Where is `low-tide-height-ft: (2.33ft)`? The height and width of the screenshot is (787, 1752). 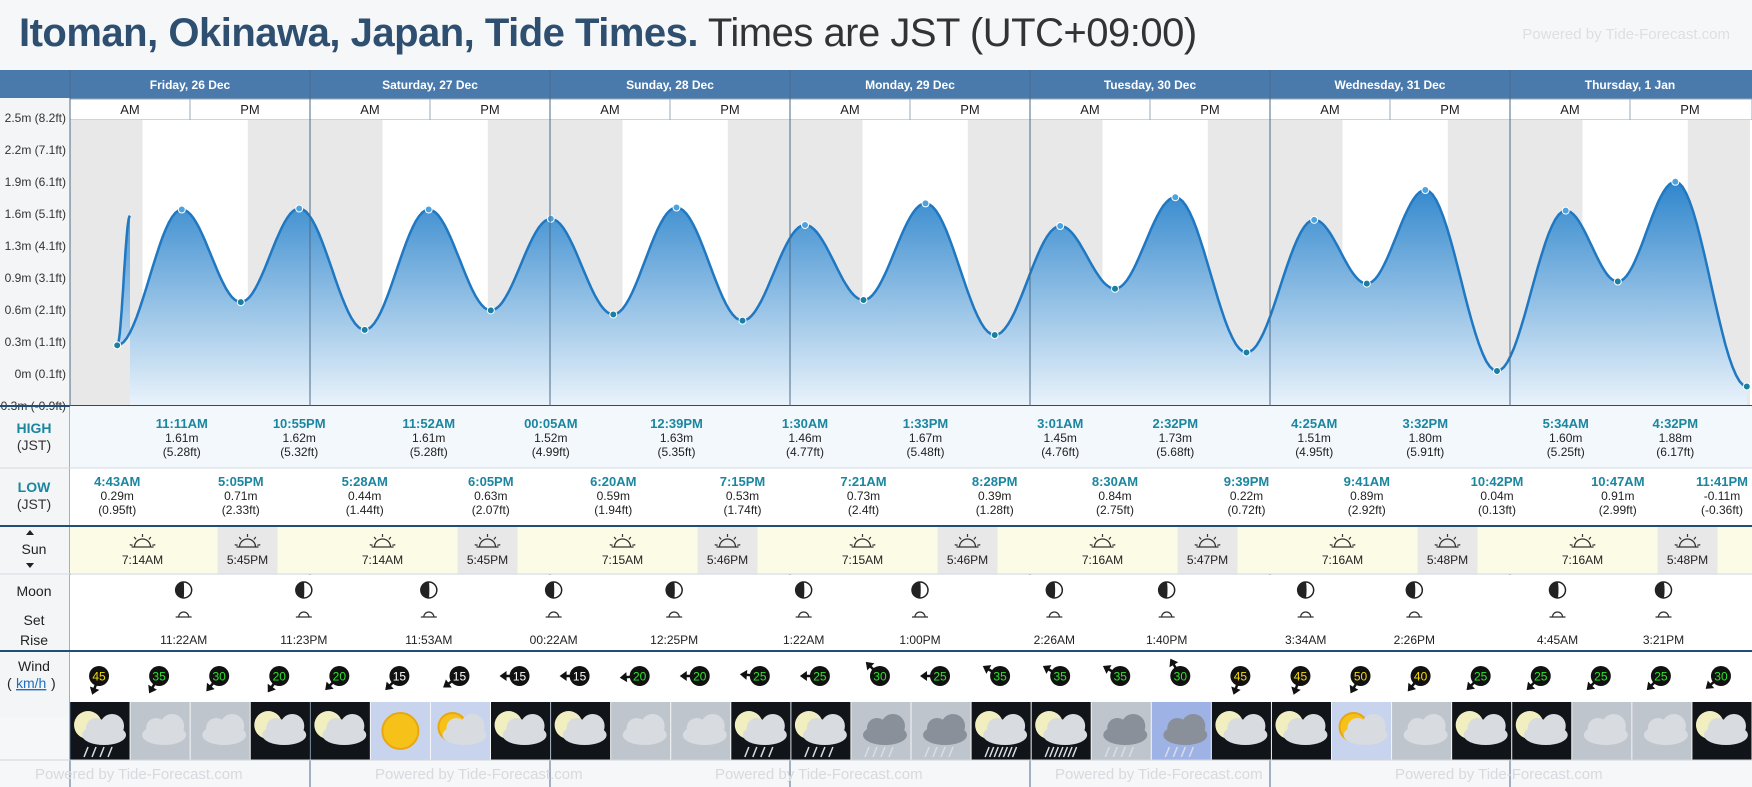 low-tide-height-ft: (2.33ft) is located at coordinates (241, 510).